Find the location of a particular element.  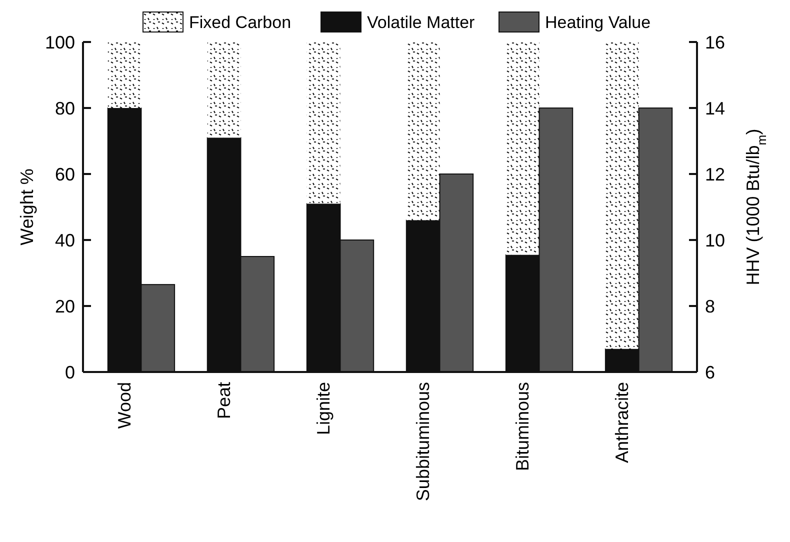

x-tick-label: Wood is located at coordinates (124, 405).